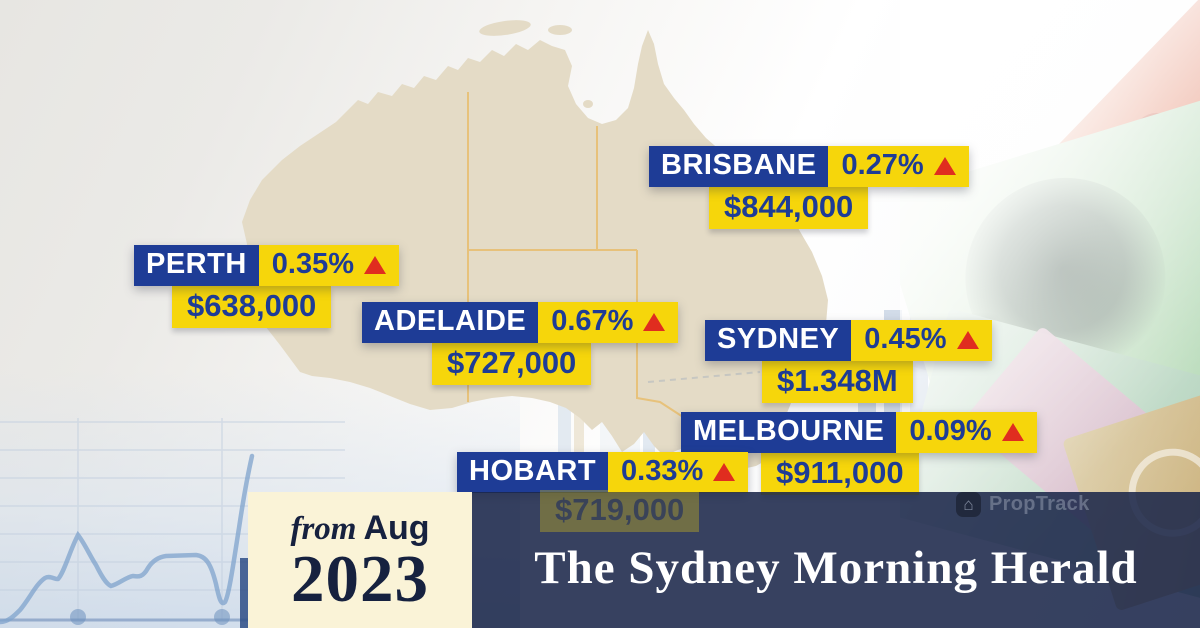 This screenshot has width=1200, height=628. I want to click on price-badge-hobart-dimmed: $719,000, so click(620, 511).